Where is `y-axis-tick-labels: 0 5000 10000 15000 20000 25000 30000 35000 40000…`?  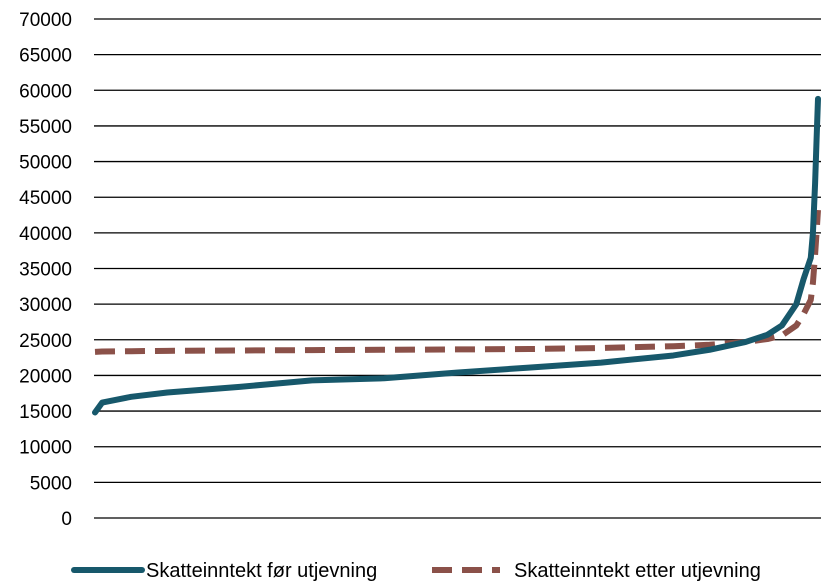
y-axis-tick-labels: 0 5000 10000 15000 20000 25000 30000 35000 40000… is located at coordinates (45, 270).